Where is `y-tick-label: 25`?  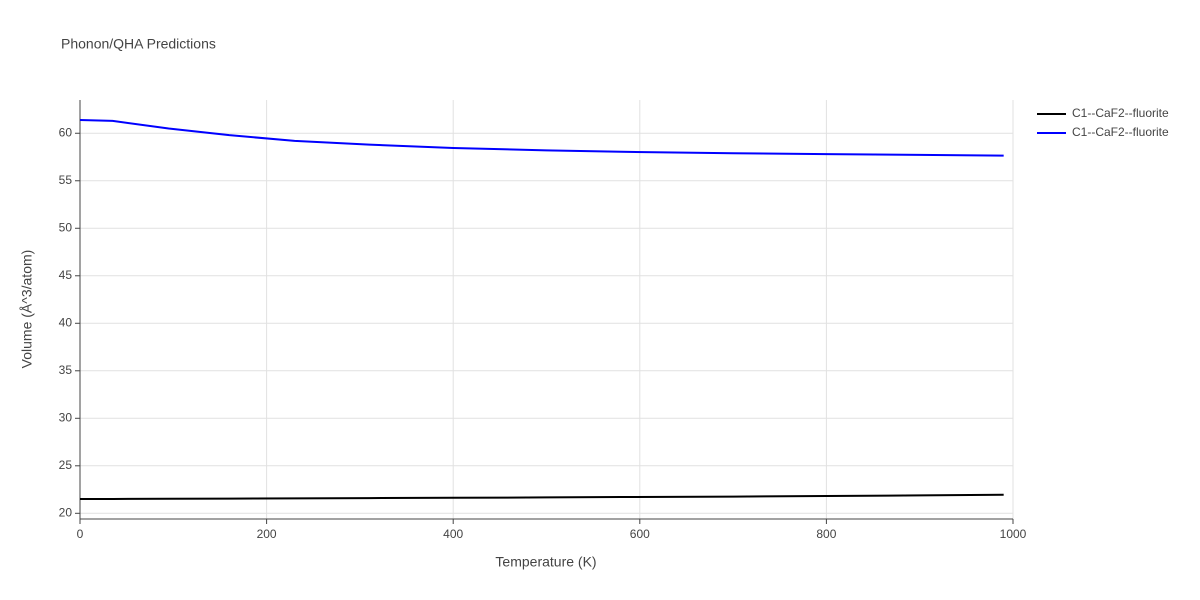
y-tick-label: 25 is located at coordinates (66, 465).